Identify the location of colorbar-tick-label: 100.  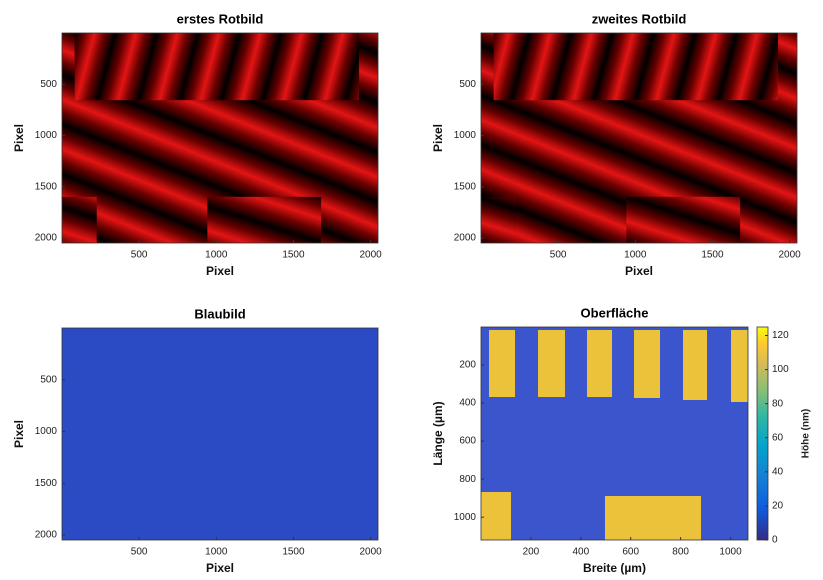
(780, 369).